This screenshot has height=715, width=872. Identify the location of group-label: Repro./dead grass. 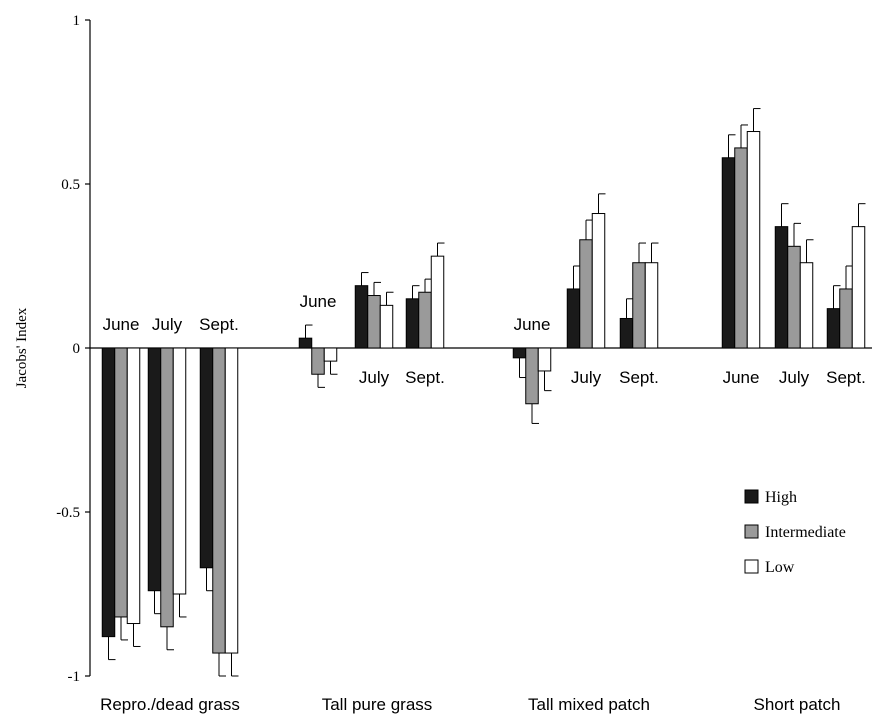
(170, 704).